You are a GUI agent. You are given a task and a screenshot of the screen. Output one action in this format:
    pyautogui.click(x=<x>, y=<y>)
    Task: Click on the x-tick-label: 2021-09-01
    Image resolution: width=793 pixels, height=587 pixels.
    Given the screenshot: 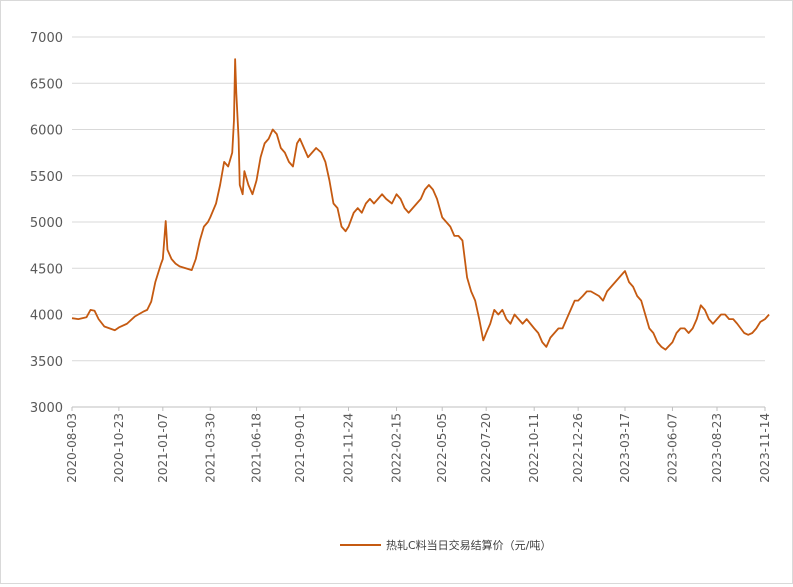 What is the action you would take?
    pyautogui.click(x=300, y=448)
    